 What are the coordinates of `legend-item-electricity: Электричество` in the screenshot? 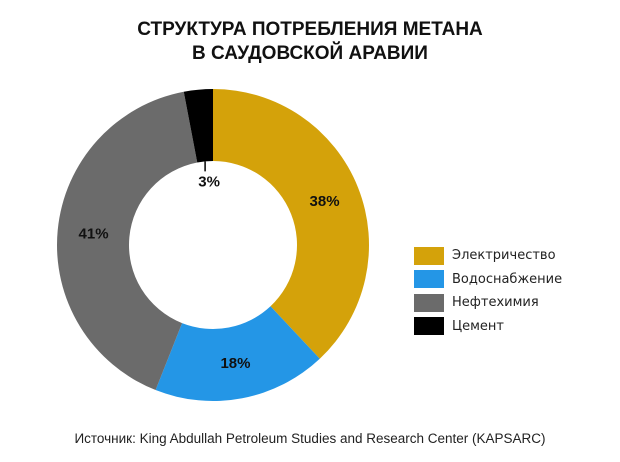 It's located at (488, 256).